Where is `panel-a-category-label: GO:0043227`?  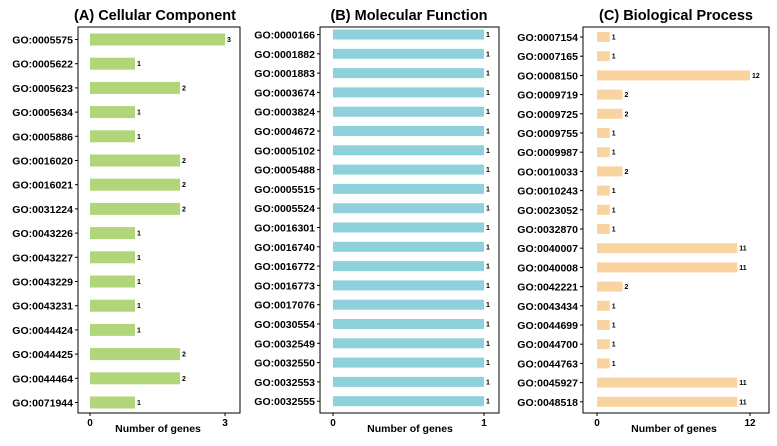
panel-a-category-label: GO:0043227 is located at coordinates (42, 258).